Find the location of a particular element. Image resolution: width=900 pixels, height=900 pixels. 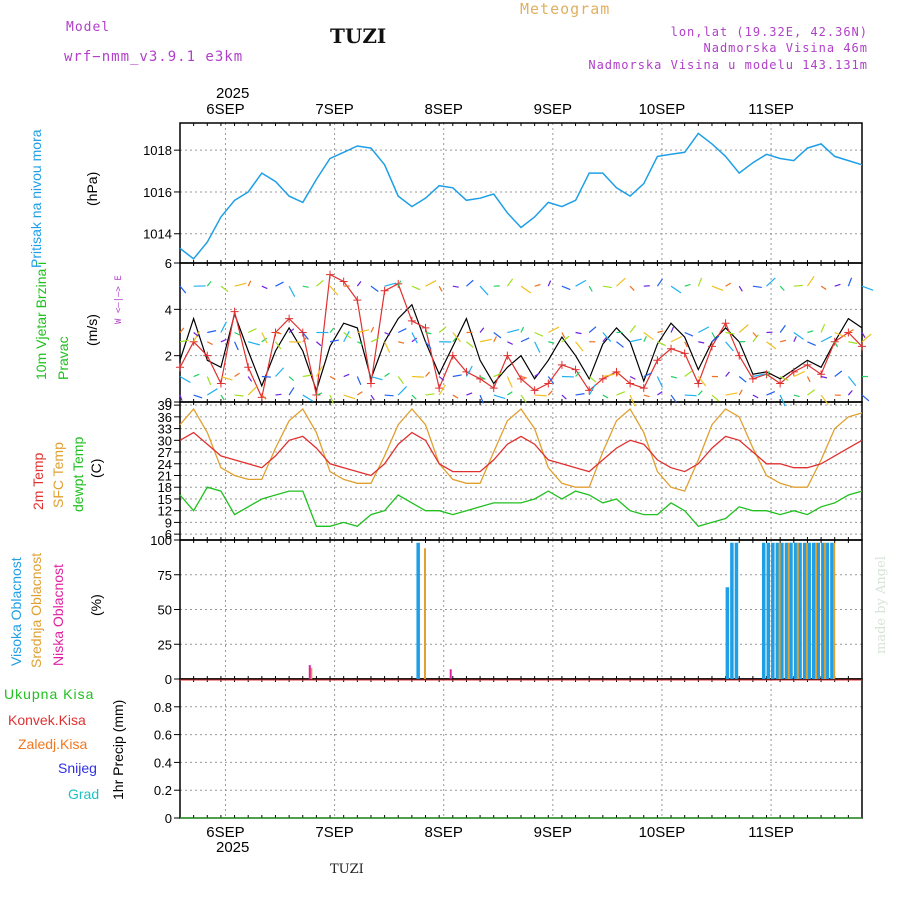

model-elevation-text: Nadmorska Visina u modelu 143.131m is located at coordinates (728, 65).